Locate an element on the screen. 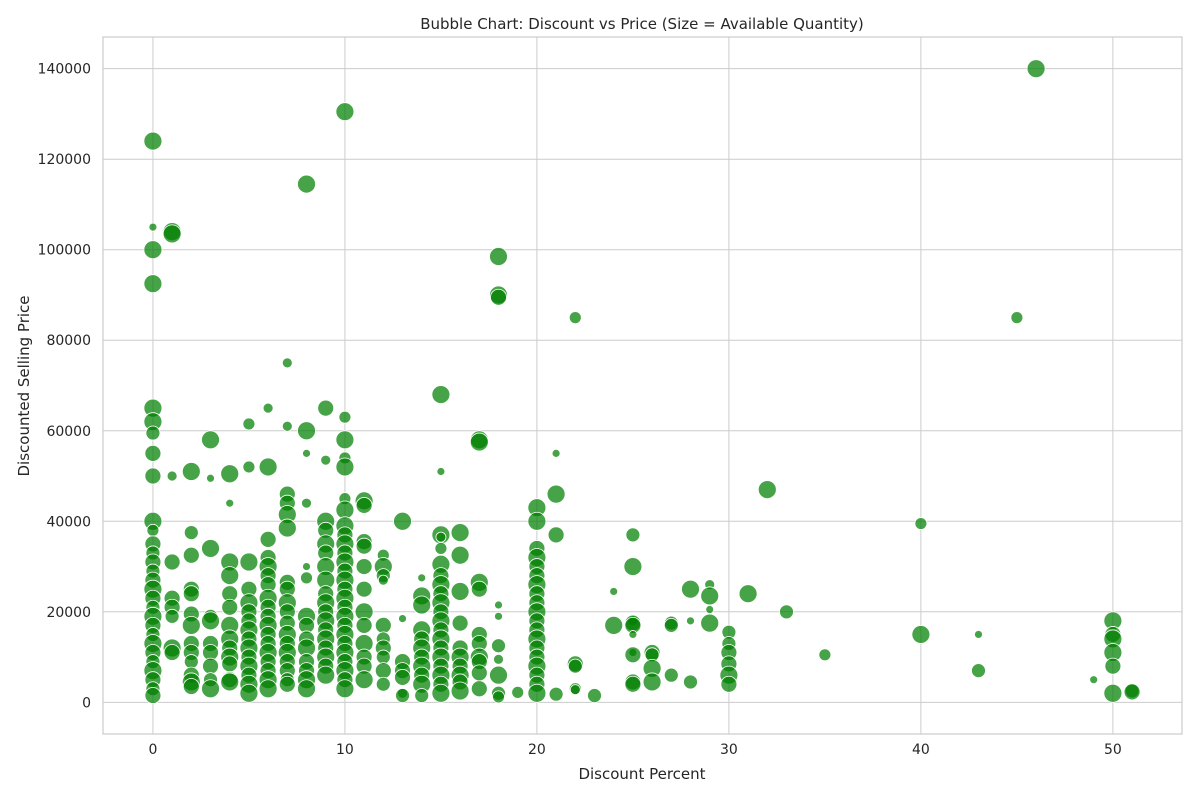 This screenshot has width=1200, height=800. y-tick-label: 80000 is located at coordinates (68, 341).